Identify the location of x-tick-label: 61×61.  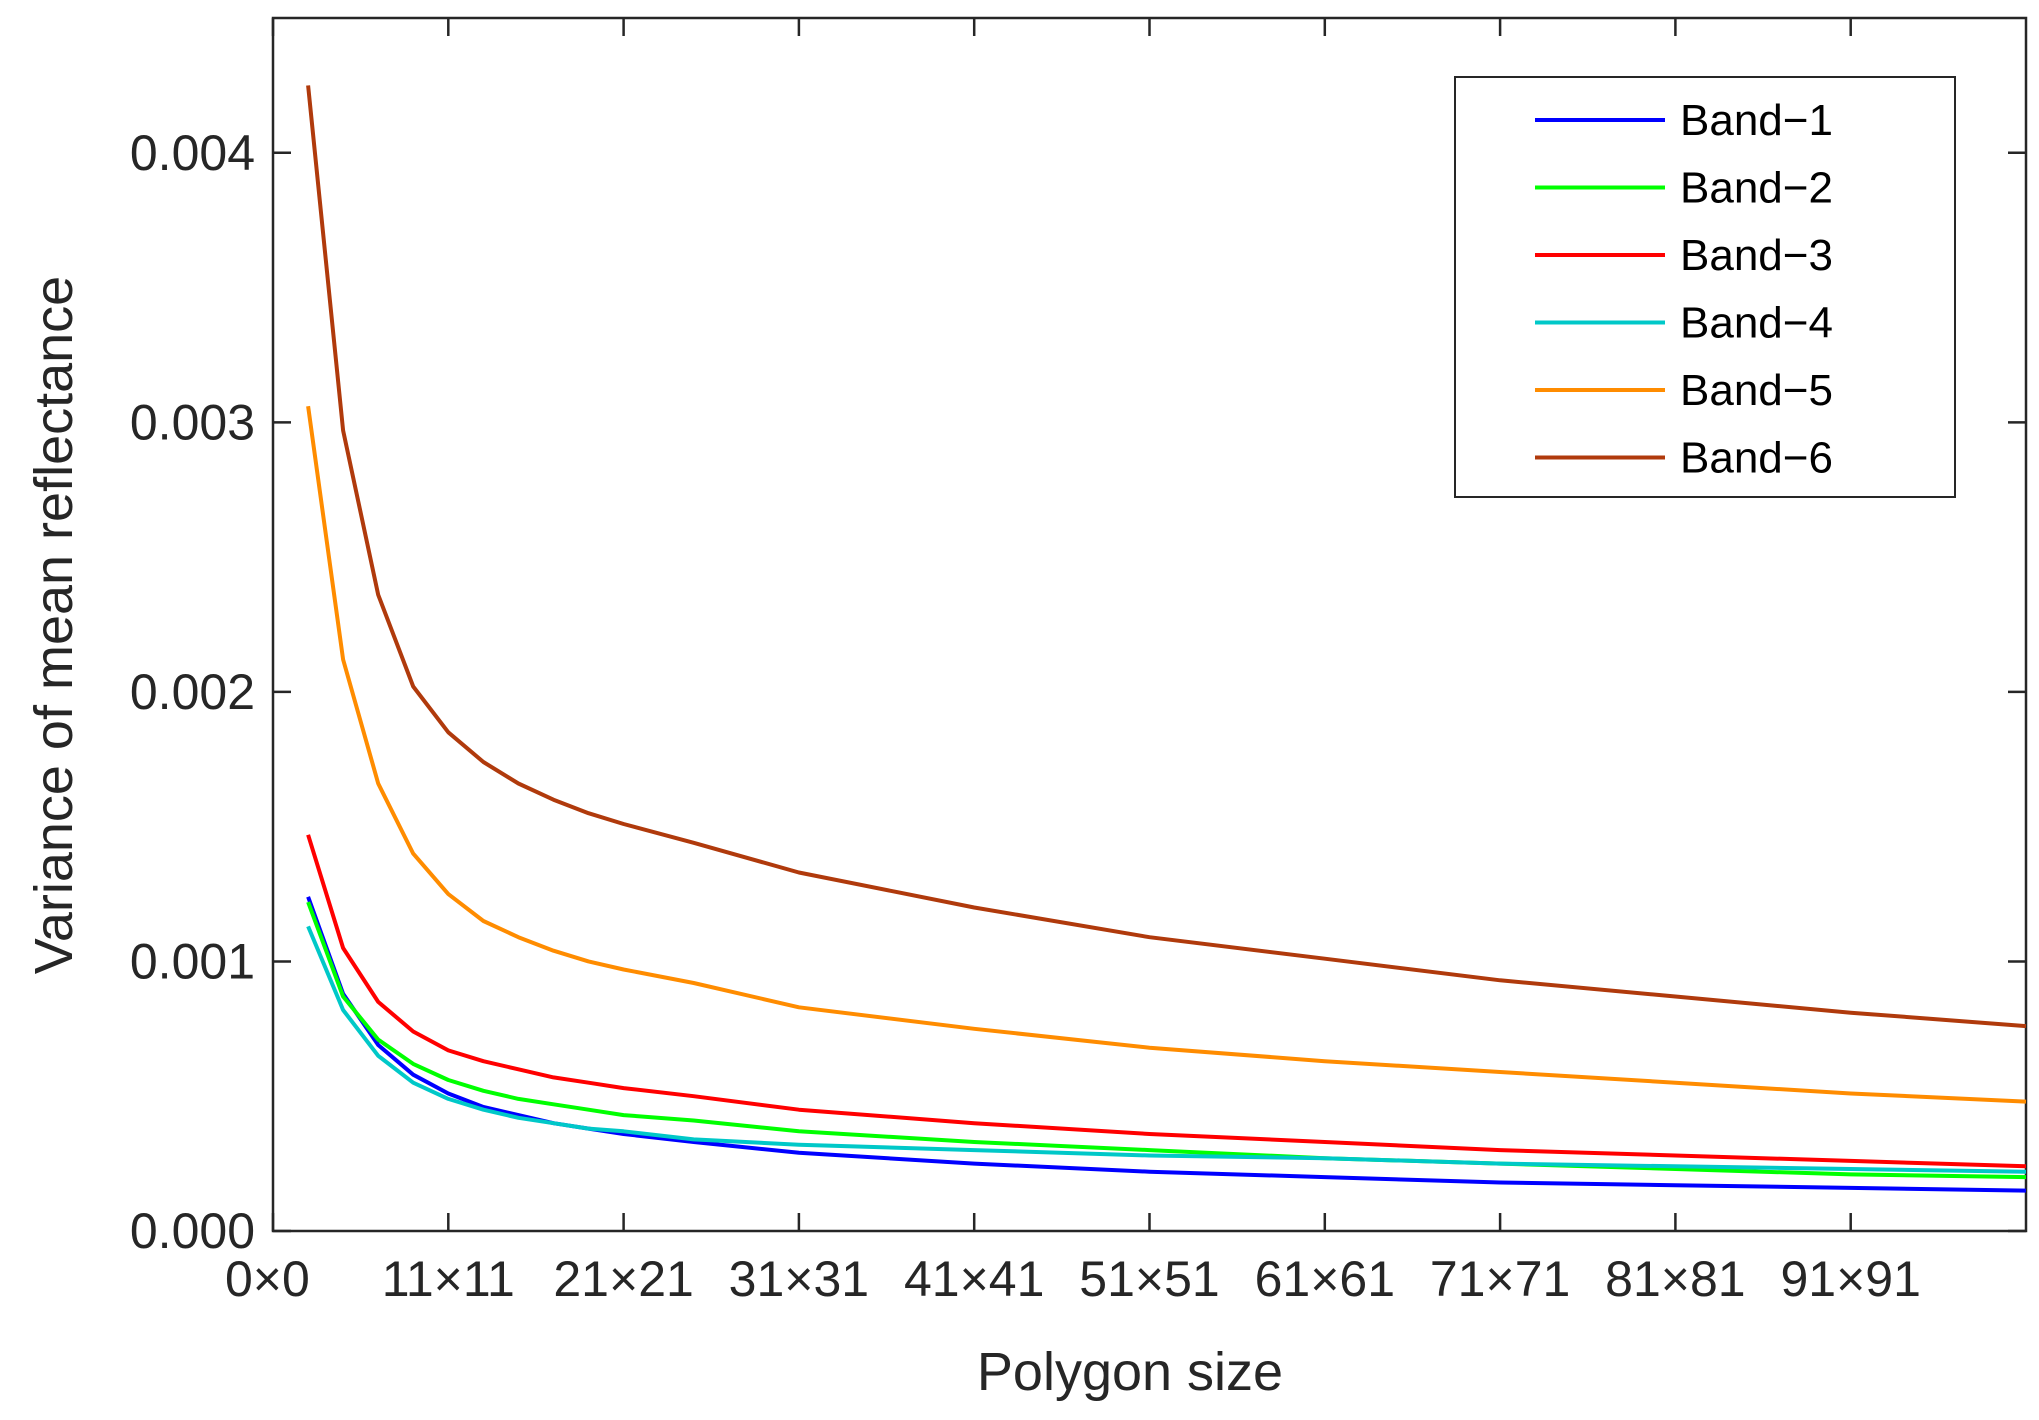
(1325, 1279).